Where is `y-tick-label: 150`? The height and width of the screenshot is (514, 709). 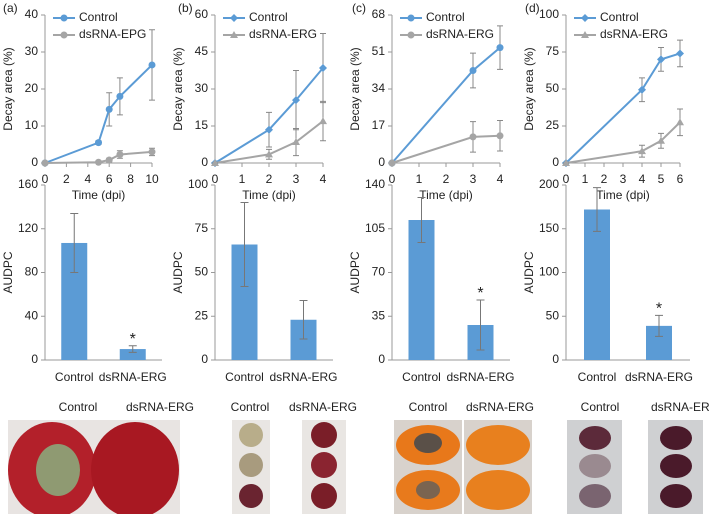 y-tick-label: 150 is located at coordinates (549, 228).